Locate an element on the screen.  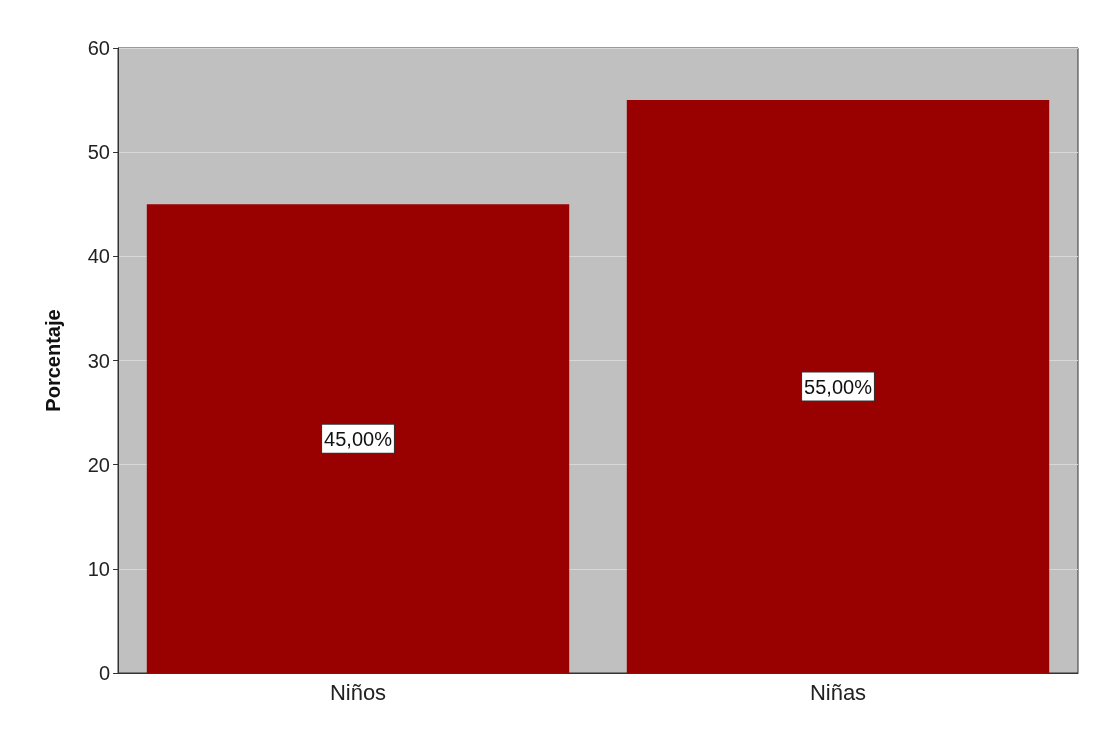
y-tick-label: 0 is located at coordinates (104, 673).